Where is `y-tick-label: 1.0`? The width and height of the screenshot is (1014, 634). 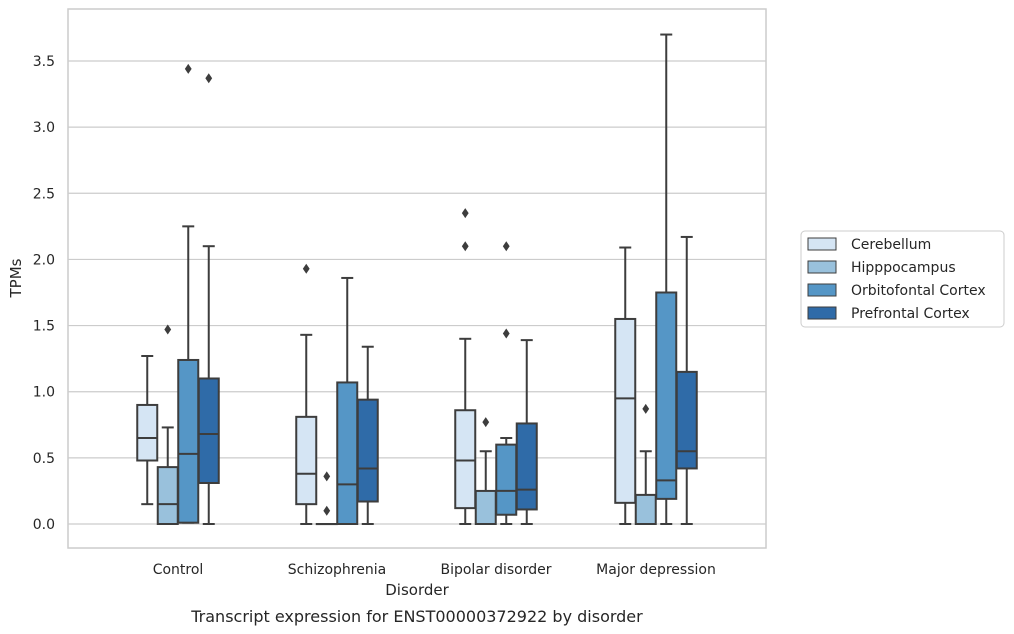
y-tick-label: 1.0 is located at coordinates (44, 393).